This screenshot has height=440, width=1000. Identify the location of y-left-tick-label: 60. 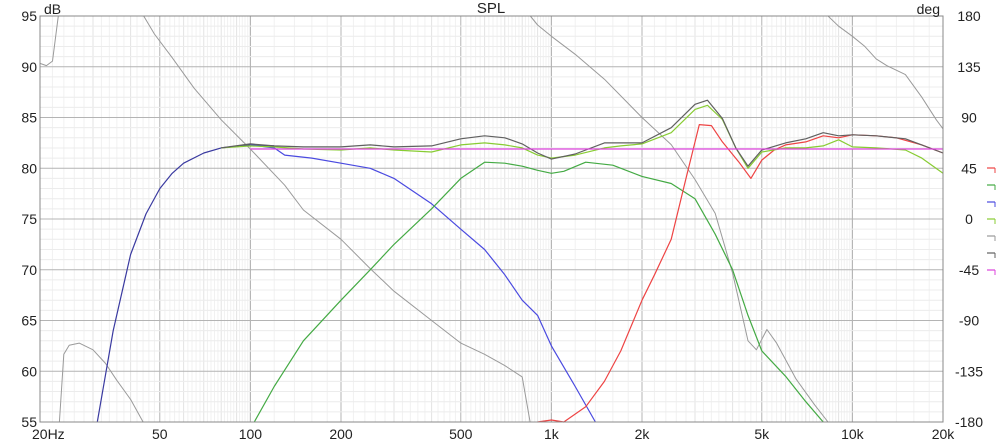
(29, 371).